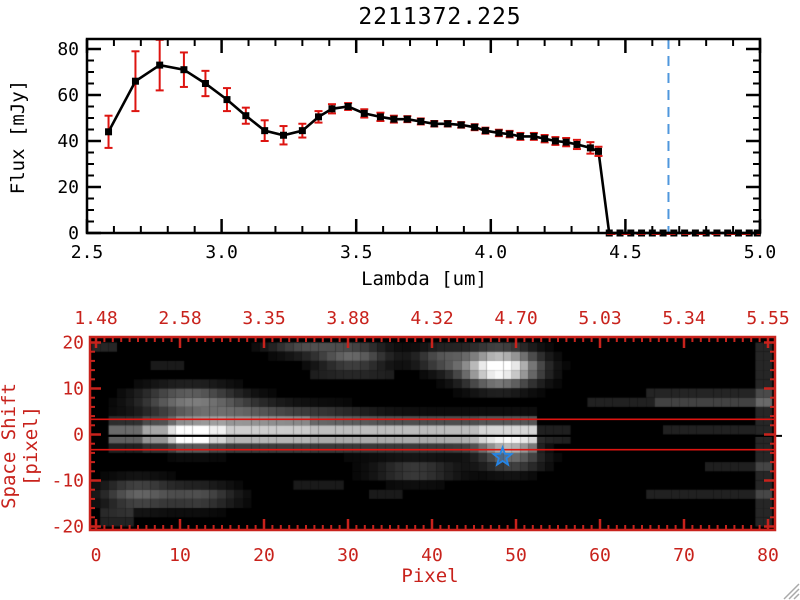  I want to click on svg-text: 3.0, so click(221, 252).